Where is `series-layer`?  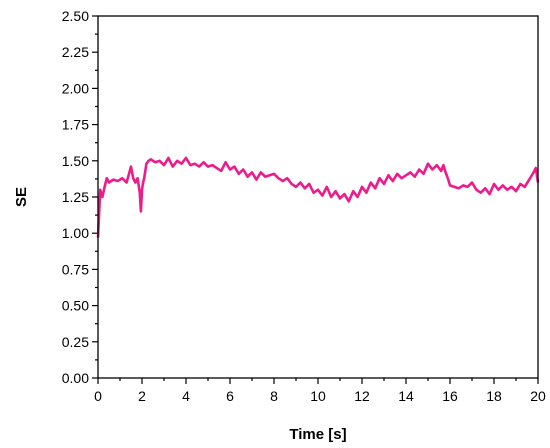
series-layer is located at coordinates (318, 197).